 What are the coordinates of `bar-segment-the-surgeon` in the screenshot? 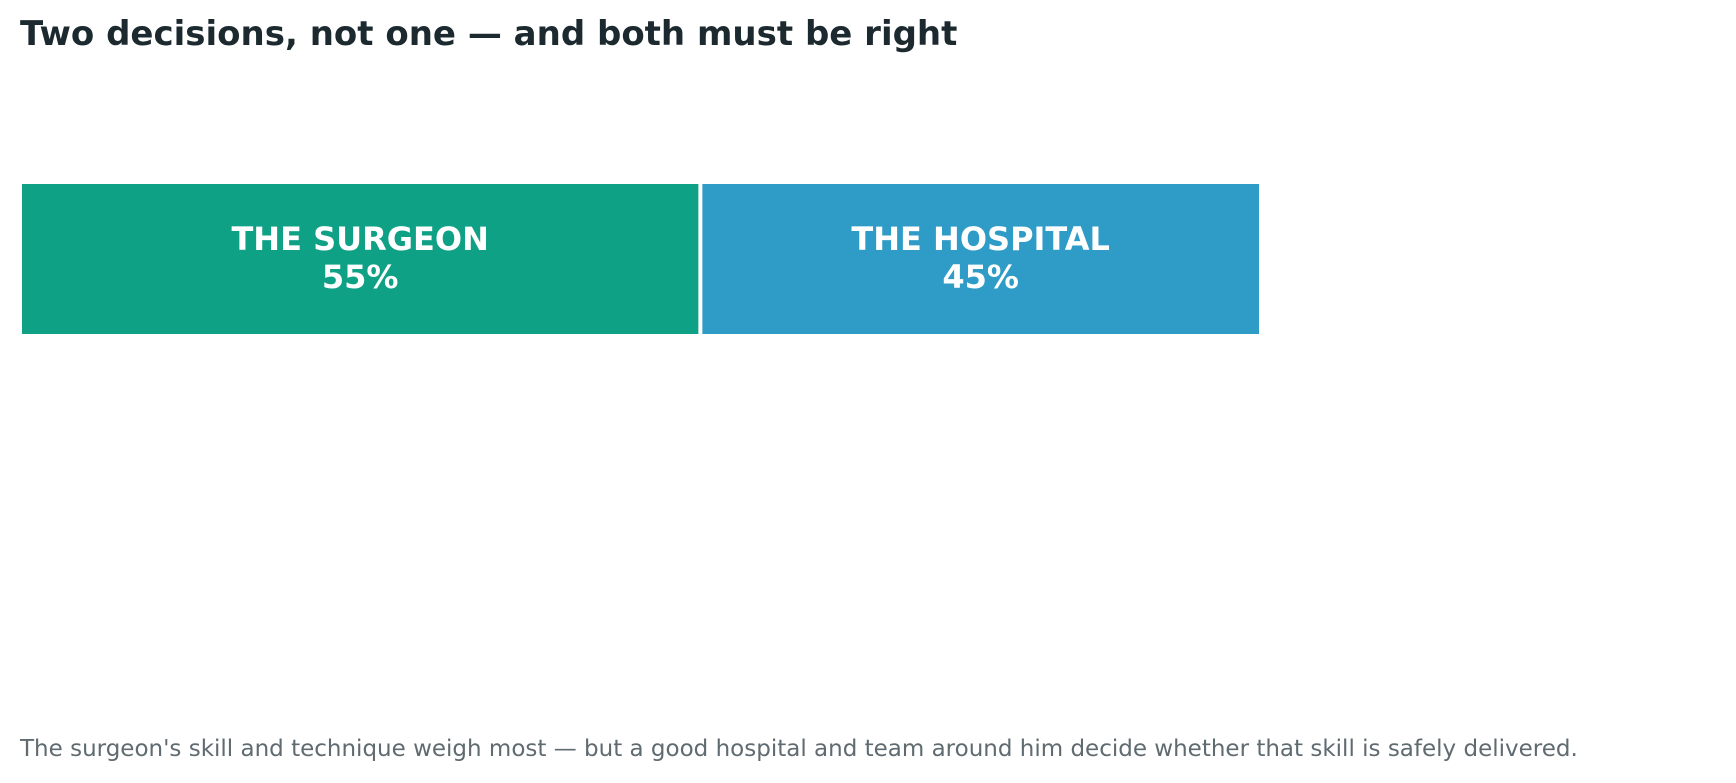 It's located at (360, 259).